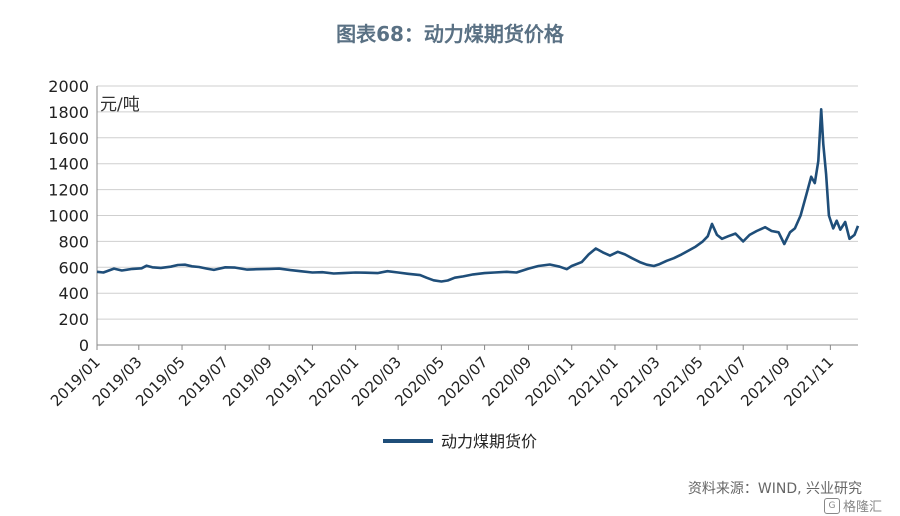 The height and width of the screenshot is (516, 900). I want to click on y-tick-label: 1600, so click(68, 138).